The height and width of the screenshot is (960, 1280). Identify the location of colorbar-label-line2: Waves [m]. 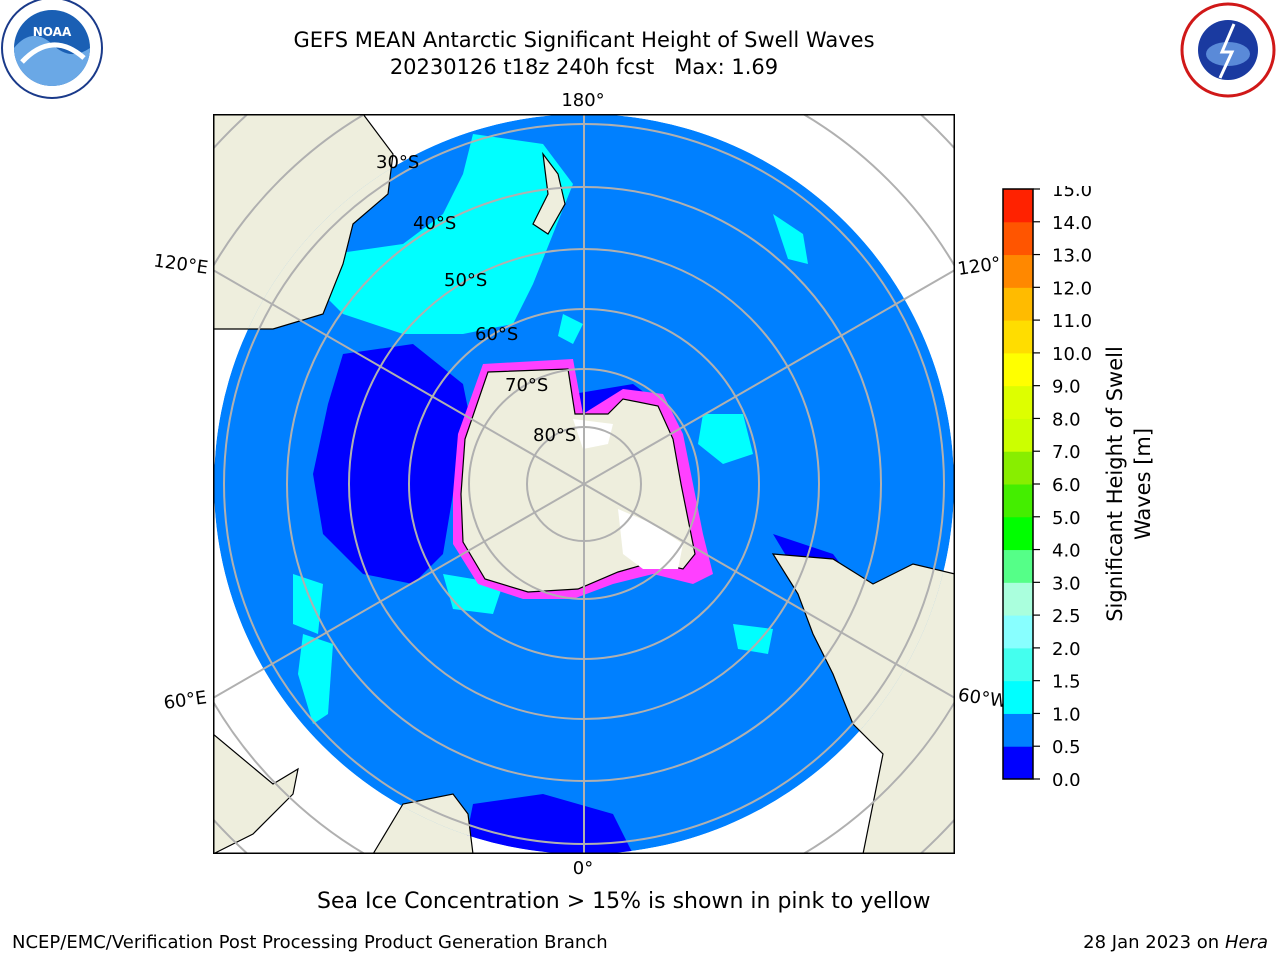
(1143, 484).